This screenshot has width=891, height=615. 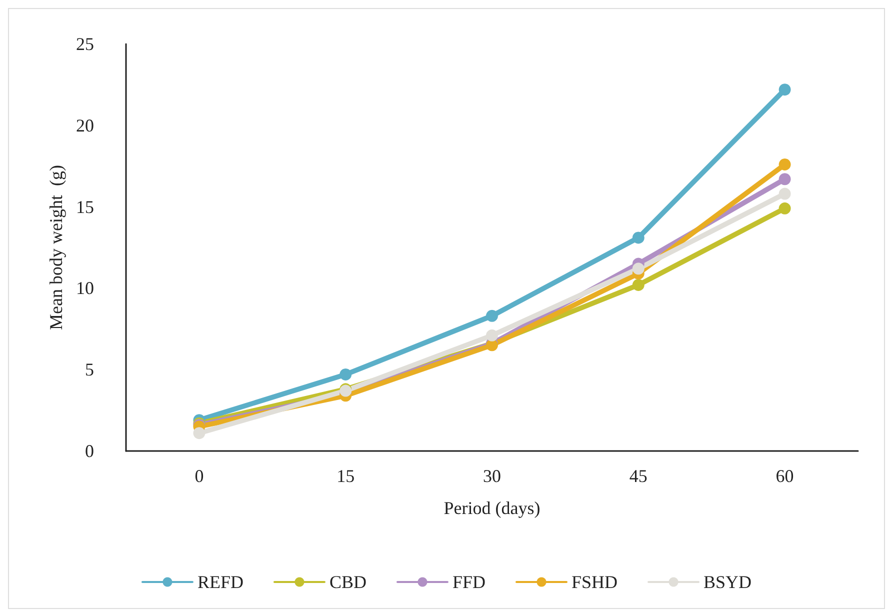 What do you see at coordinates (89, 451) in the screenshot?
I see `y-tick-label: 0` at bounding box center [89, 451].